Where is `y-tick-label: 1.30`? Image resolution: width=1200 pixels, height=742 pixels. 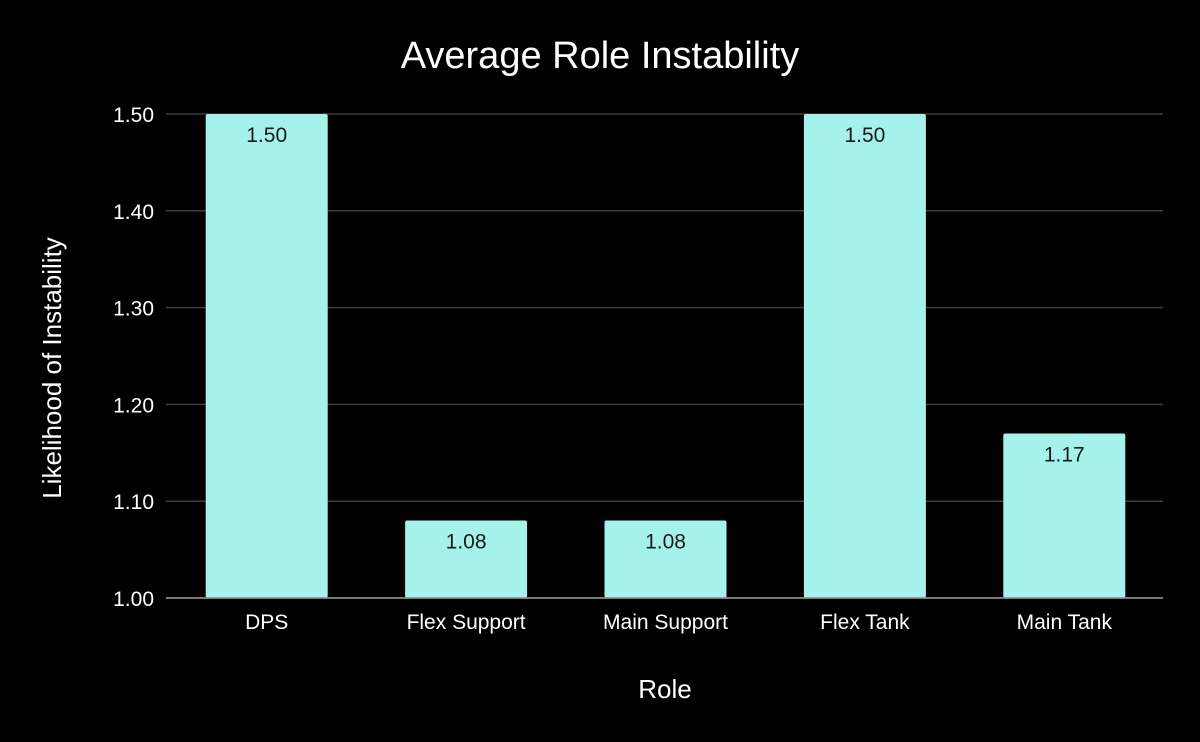
y-tick-label: 1.30 is located at coordinates (133, 309).